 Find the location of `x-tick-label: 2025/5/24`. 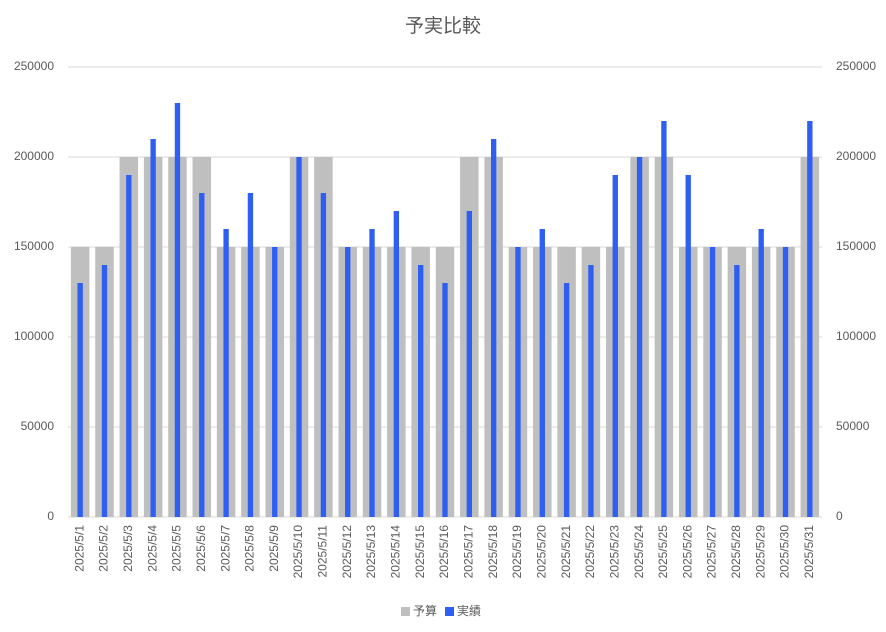

x-tick-label: 2025/5/24 is located at coordinates (639, 552).